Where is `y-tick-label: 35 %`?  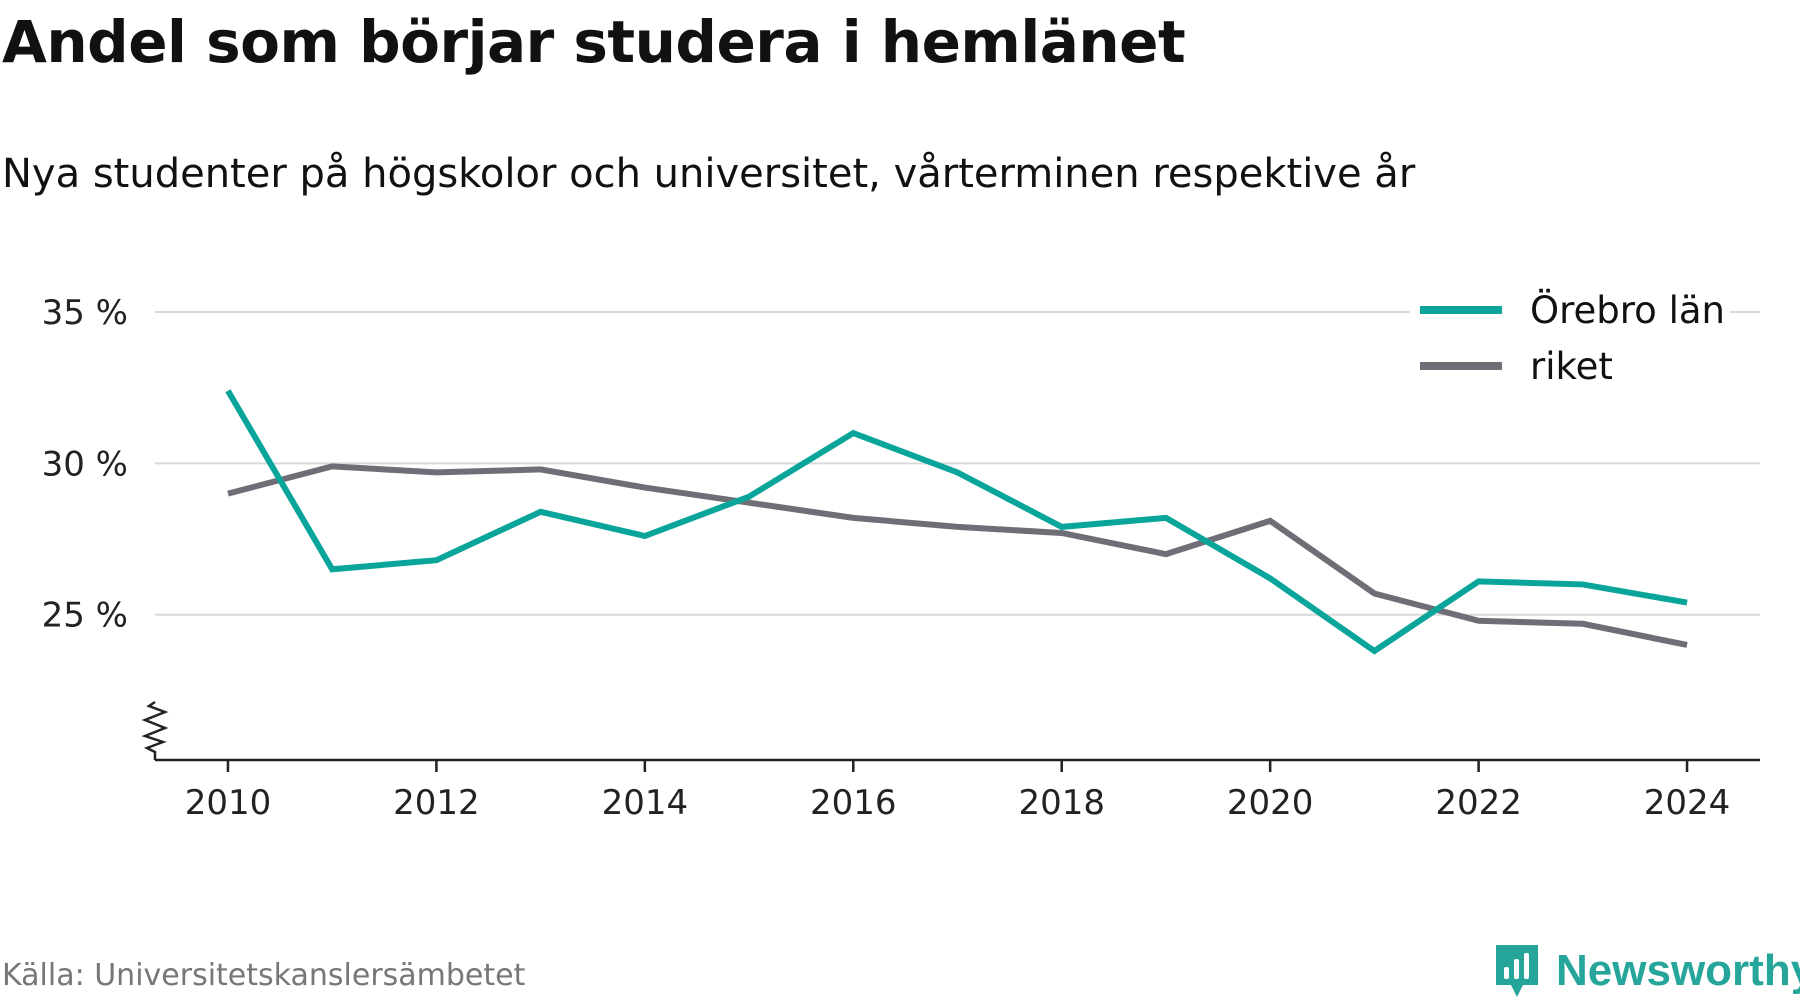 y-tick-label: 35 % is located at coordinates (85, 313).